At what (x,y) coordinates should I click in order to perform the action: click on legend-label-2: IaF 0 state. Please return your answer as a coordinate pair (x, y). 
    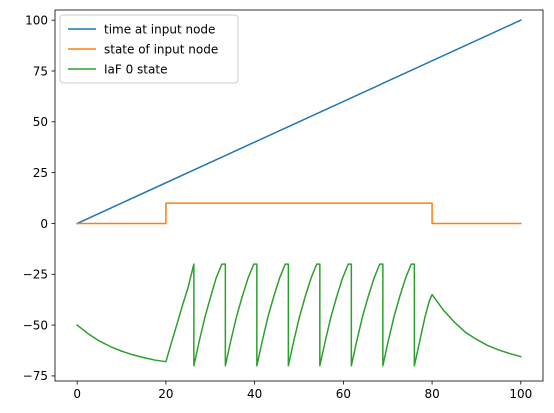
    Looking at the image, I should click on (135, 69).